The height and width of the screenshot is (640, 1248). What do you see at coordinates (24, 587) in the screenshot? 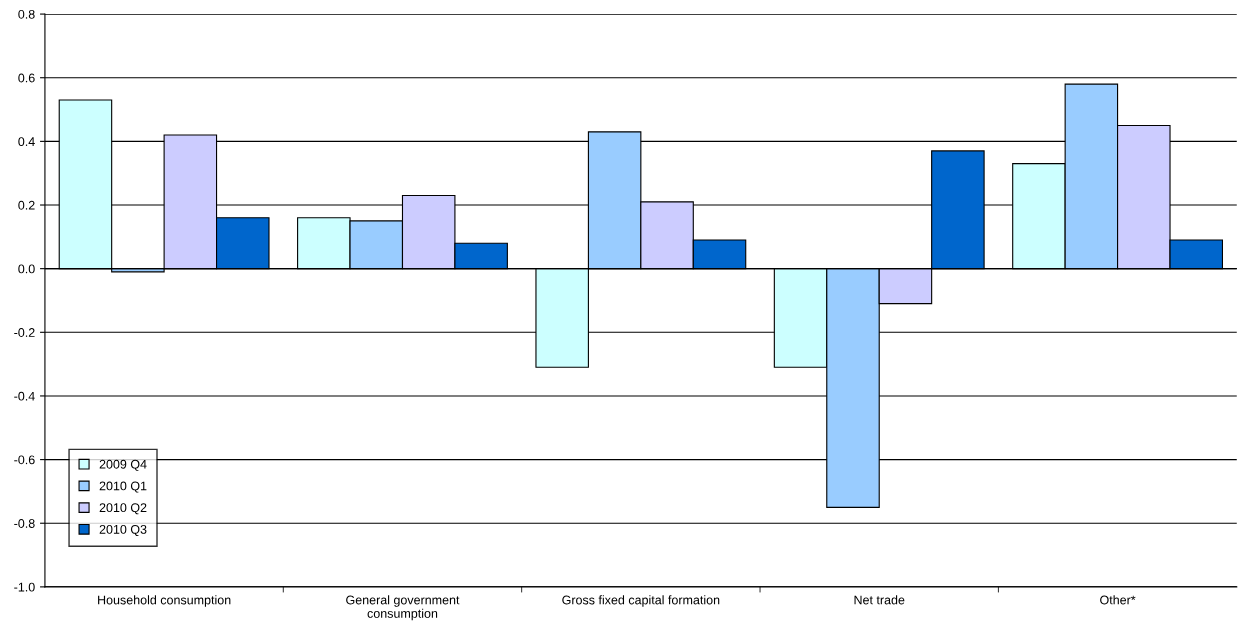
I see `y-tick-label: -1.0` at bounding box center [24, 587].